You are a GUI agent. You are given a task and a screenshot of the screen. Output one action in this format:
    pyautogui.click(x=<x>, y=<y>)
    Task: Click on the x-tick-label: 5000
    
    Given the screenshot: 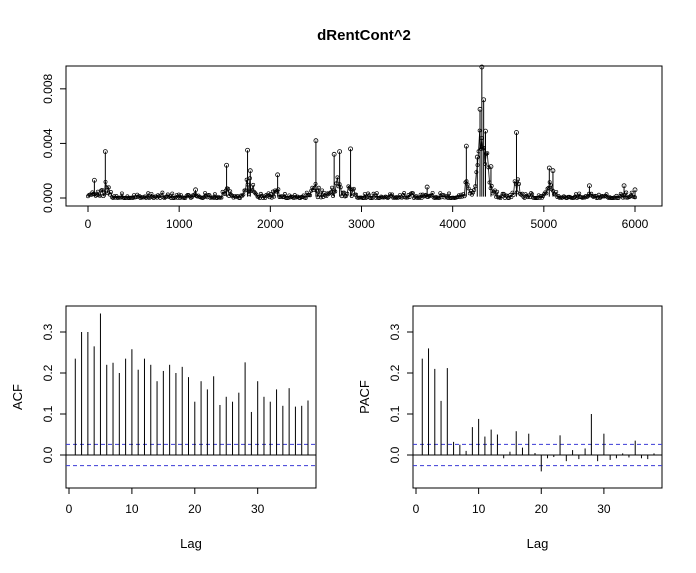 What is the action you would take?
    pyautogui.click(x=543, y=224)
    